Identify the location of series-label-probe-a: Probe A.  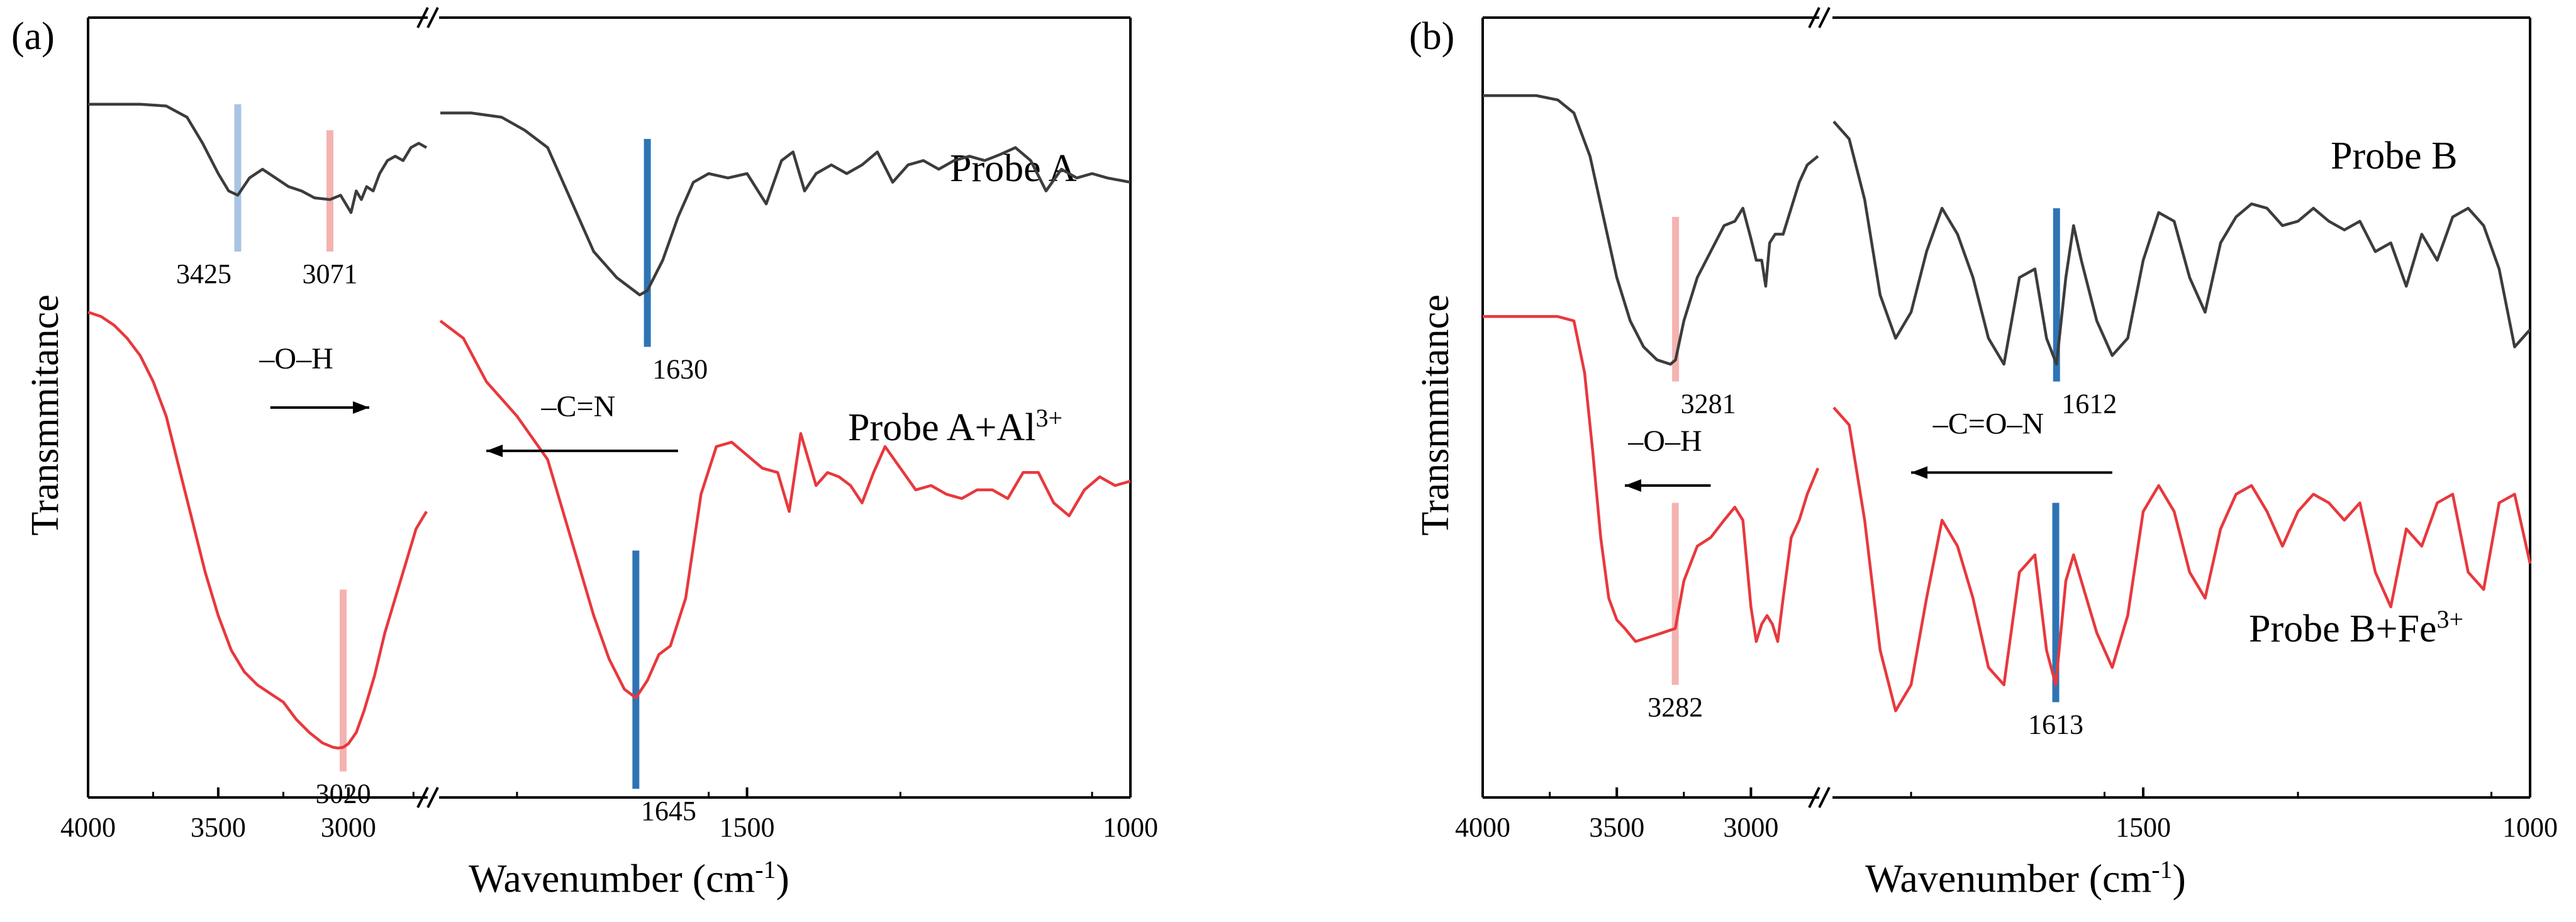
(1013, 168).